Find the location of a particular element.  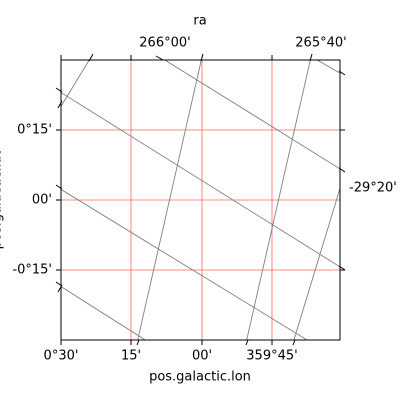

top-axis-label: ra is located at coordinates (199, 21).